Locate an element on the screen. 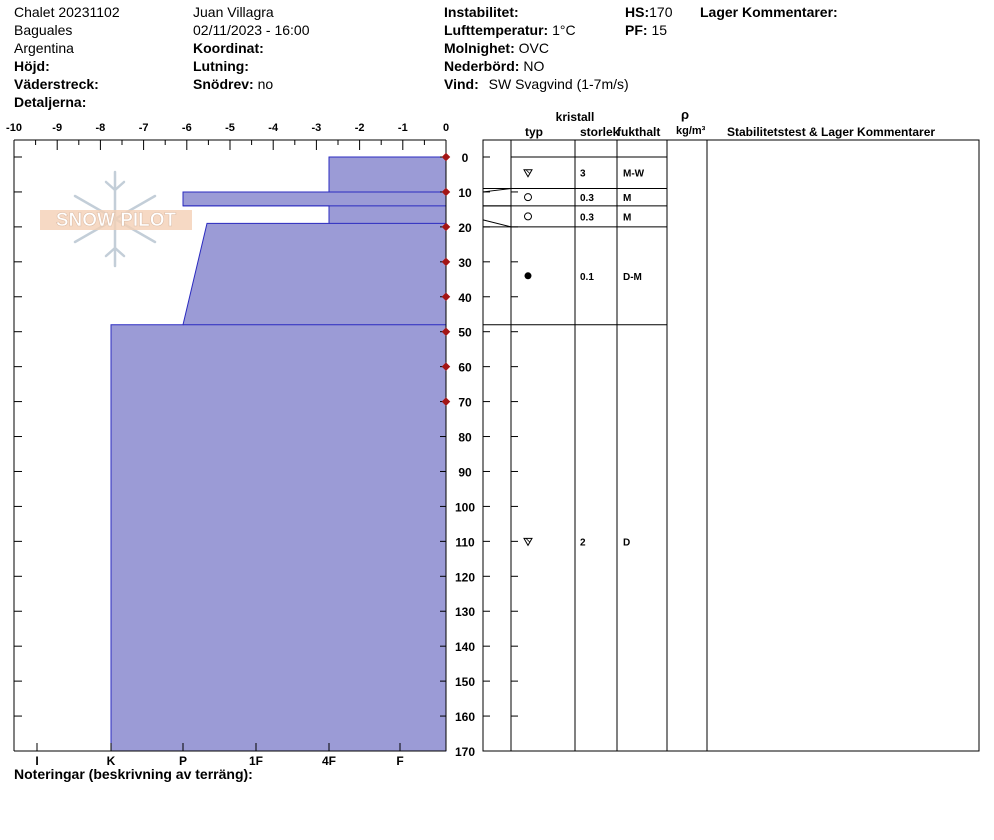 The height and width of the screenshot is (840, 994). depth-tick-label: 100 is located at coordinates (465, 507).